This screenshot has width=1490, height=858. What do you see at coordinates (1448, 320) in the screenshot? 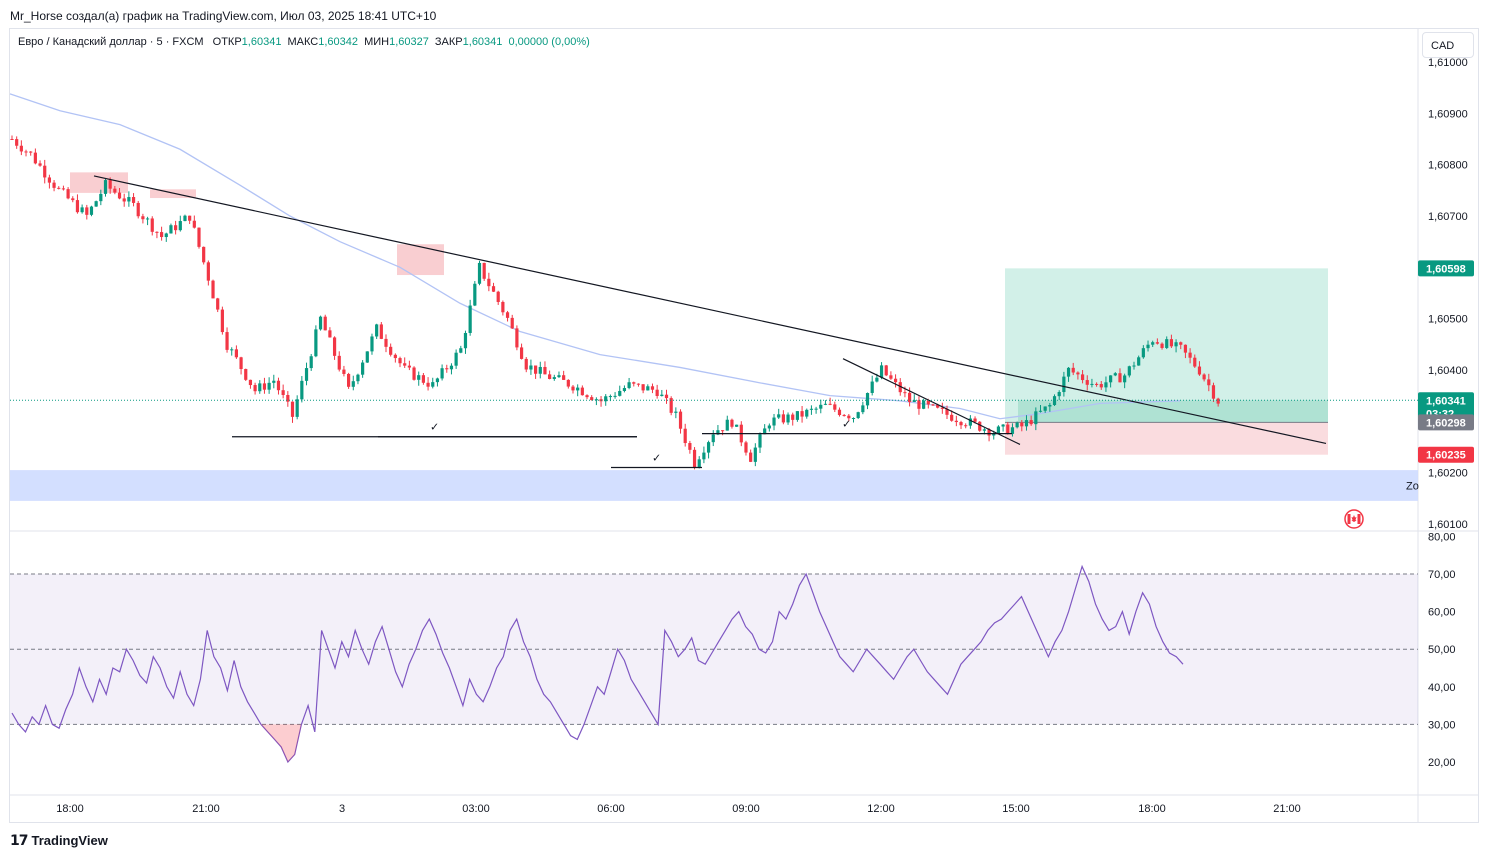
I see `price-axis-tick: 1,60500` at bounding box center [1448, 320].